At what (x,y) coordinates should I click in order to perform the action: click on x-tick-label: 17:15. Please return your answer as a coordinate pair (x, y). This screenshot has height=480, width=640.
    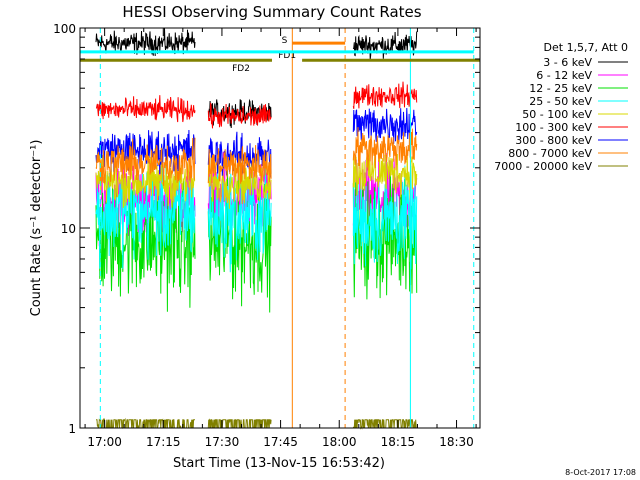
    Looking at the image, I should click on (163, 442).